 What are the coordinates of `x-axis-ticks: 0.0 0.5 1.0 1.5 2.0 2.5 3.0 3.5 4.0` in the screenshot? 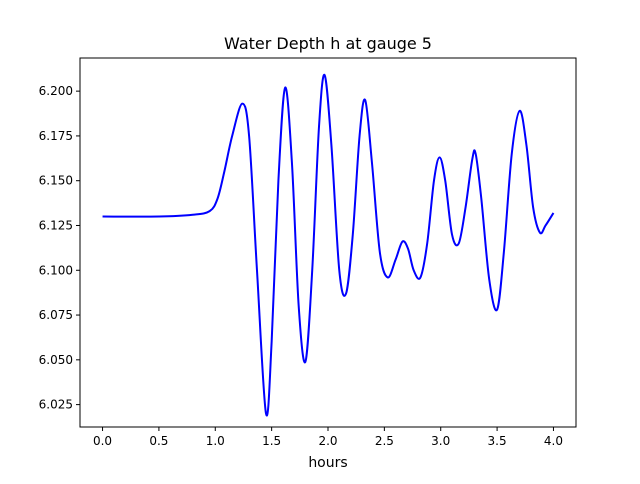 It's located at (328, 437).